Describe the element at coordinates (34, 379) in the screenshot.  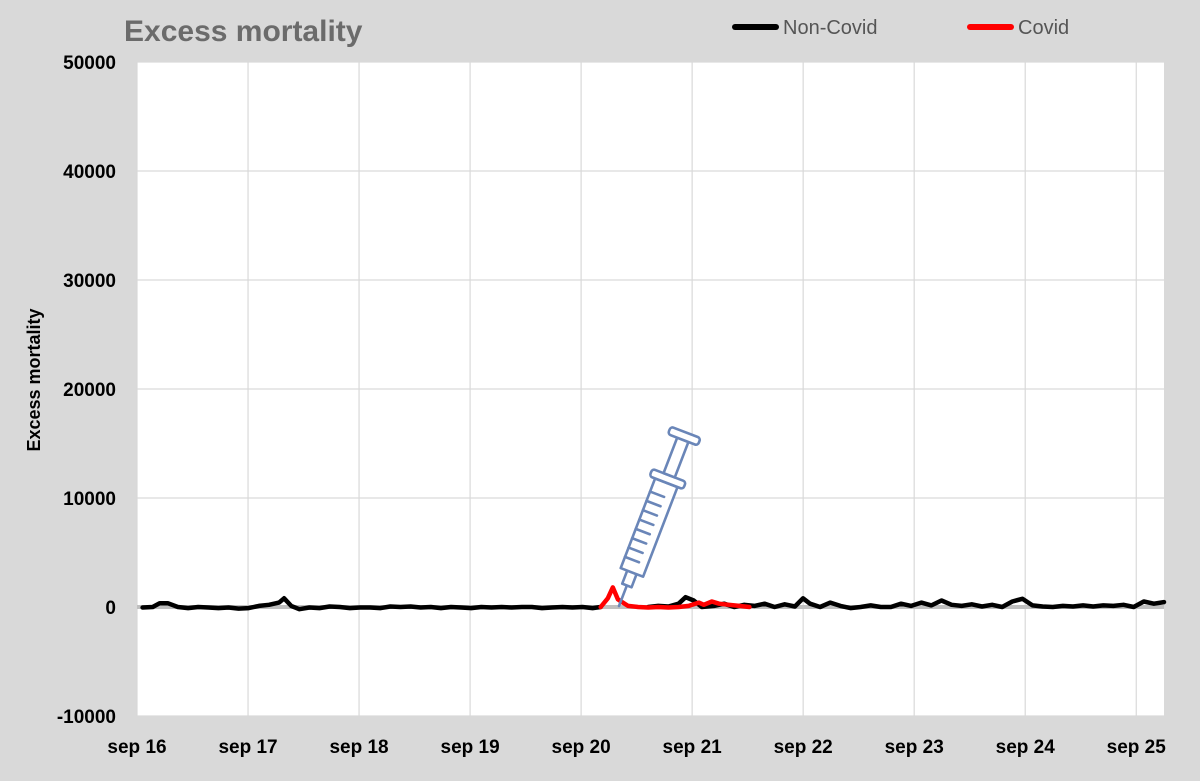
I see `y-axis-label: Excess mortality` at that location.